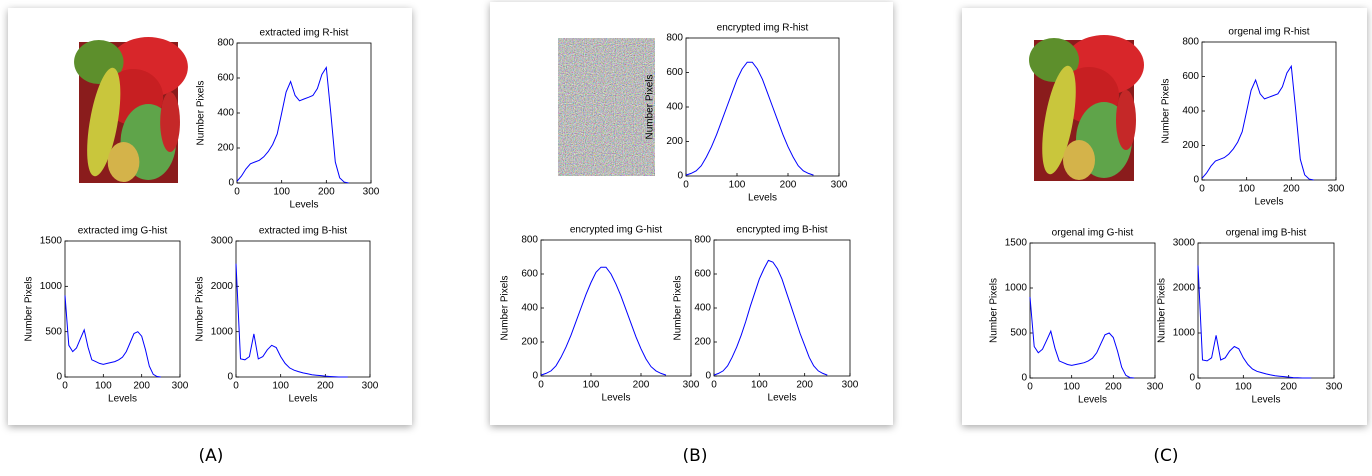 This screenshot has width=1372, height=476. I want to click on chart-title: extracted img B-hist, so click(303, 231).